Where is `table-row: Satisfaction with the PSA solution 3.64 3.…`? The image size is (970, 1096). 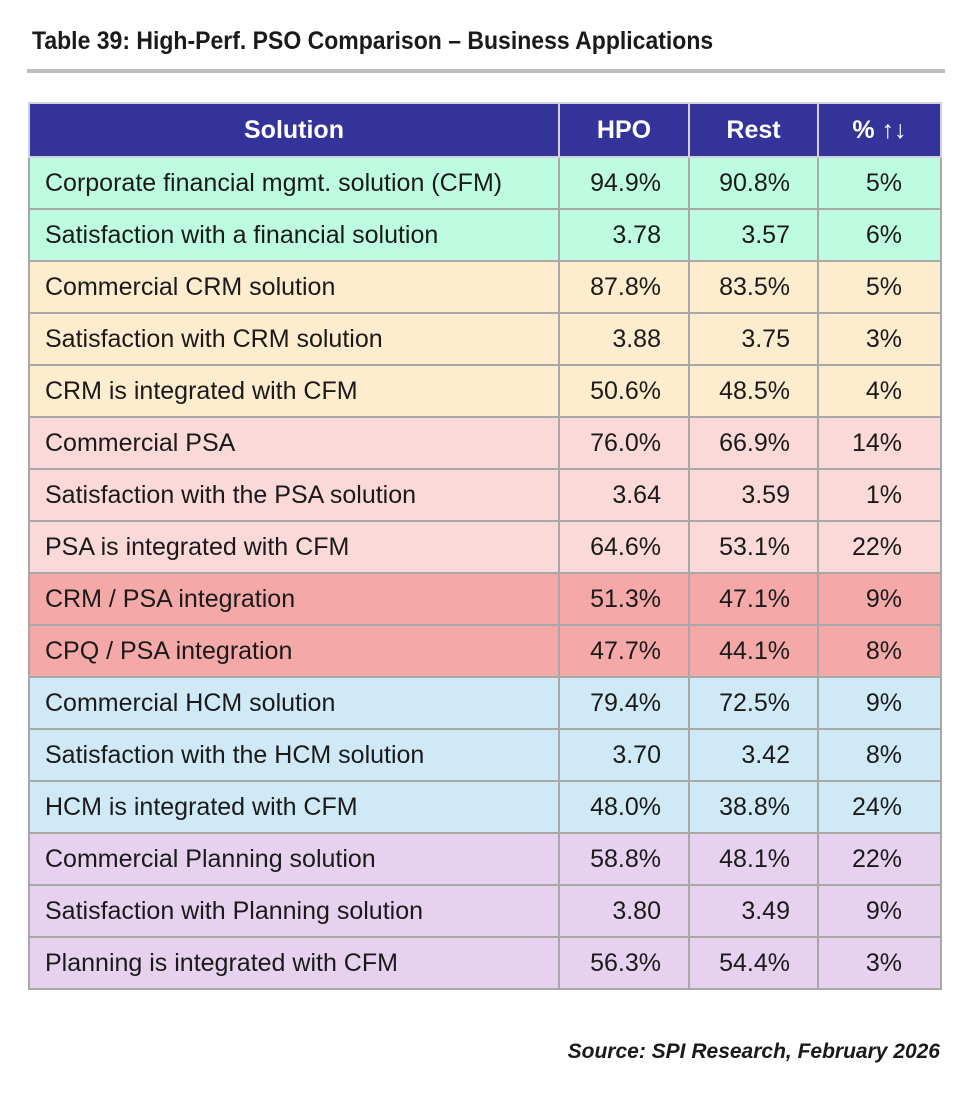
table-row: Satisfaction with the PSA solution 3.64 3.… is located at coordinates (485, 495).